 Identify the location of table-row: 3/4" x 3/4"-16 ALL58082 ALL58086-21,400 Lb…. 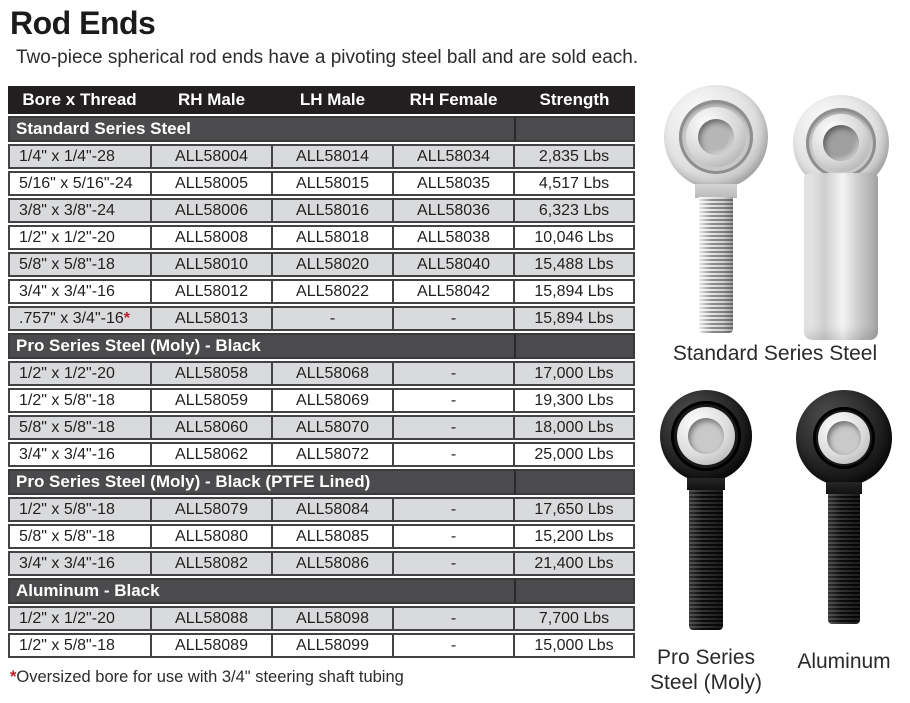
(321, 563).